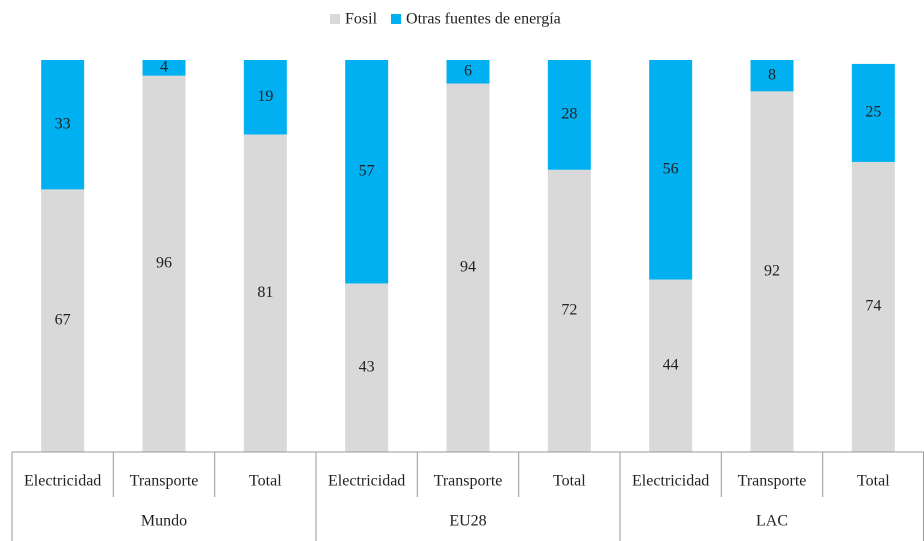  I want to click on data-label: 74, so click(873, 306).